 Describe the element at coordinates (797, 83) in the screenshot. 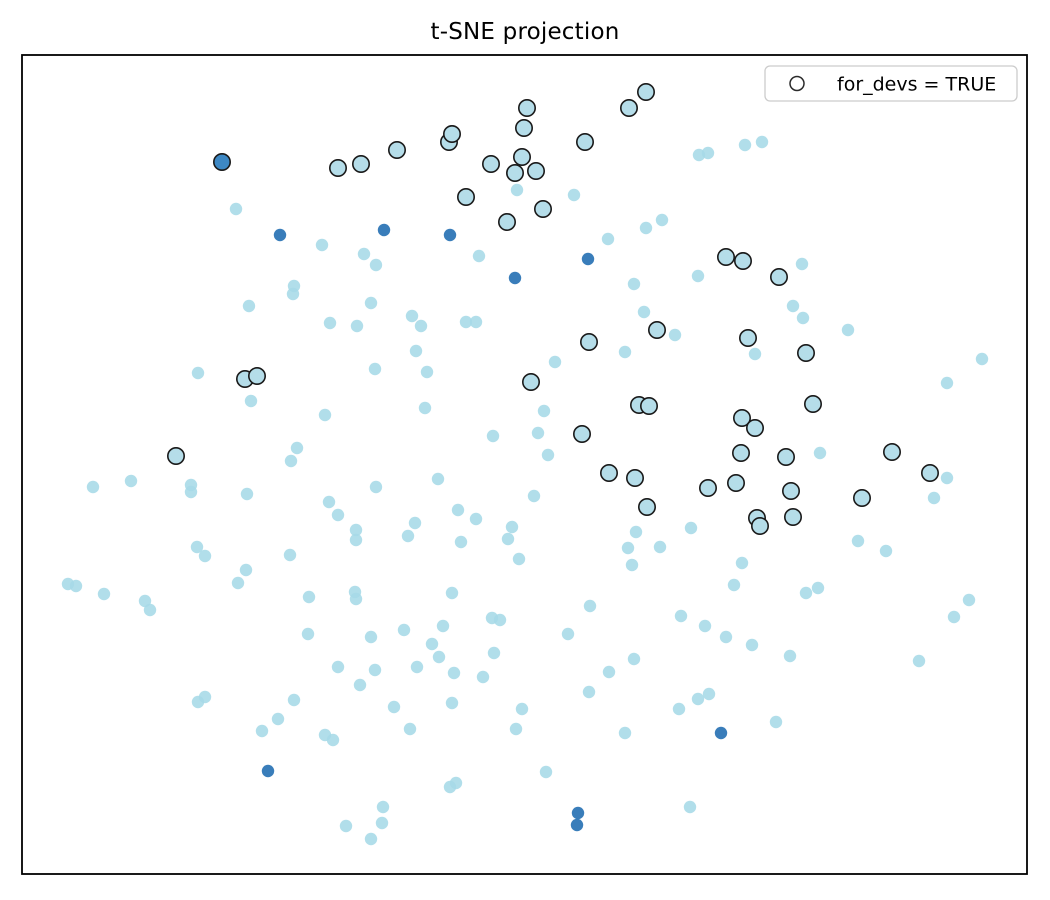

I see `legend-open-circle-icon` at that location.